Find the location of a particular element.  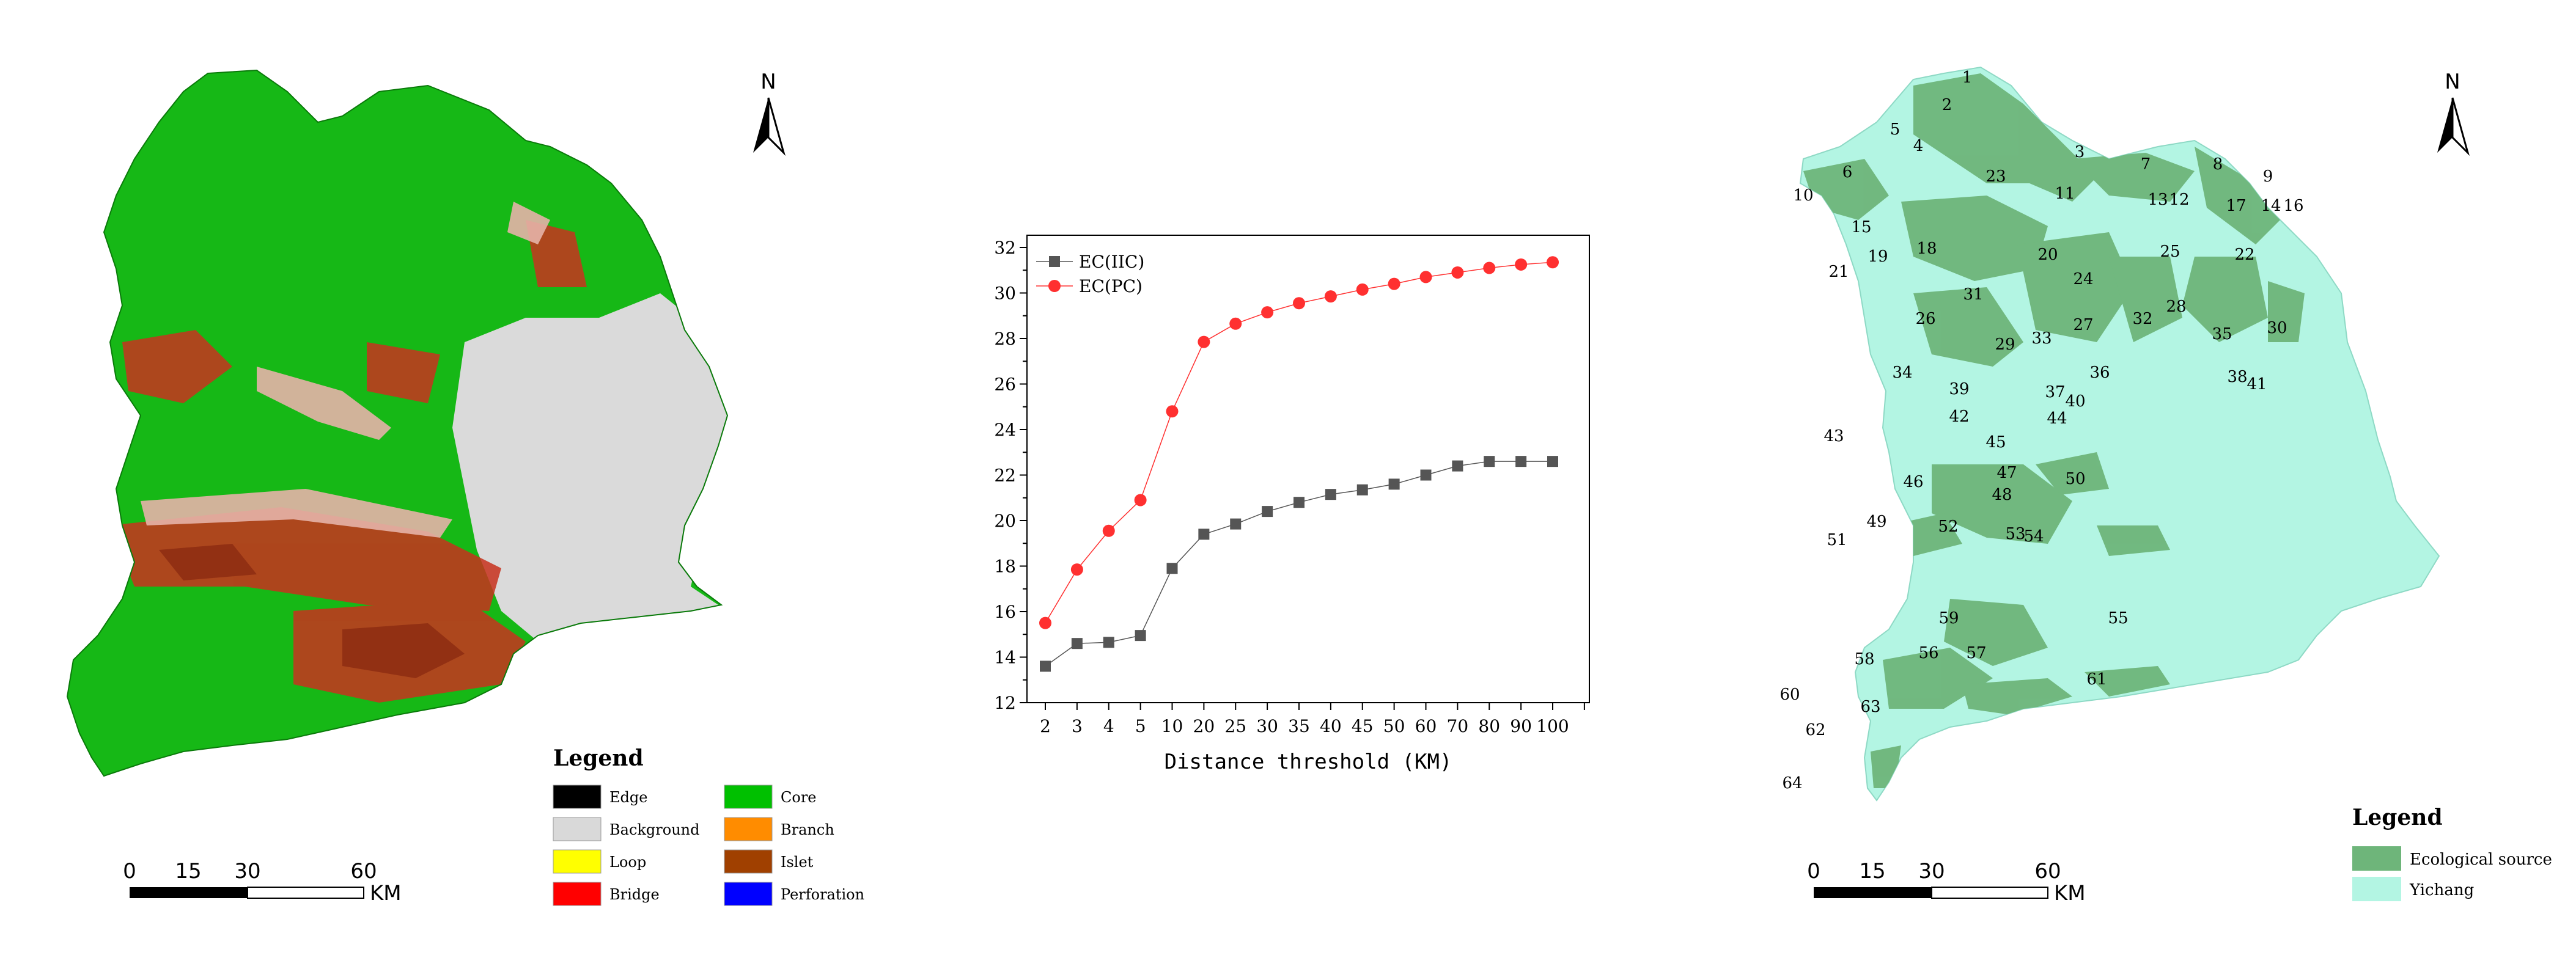

patch-label-35: 35 is located at coordinates (2222, 334).